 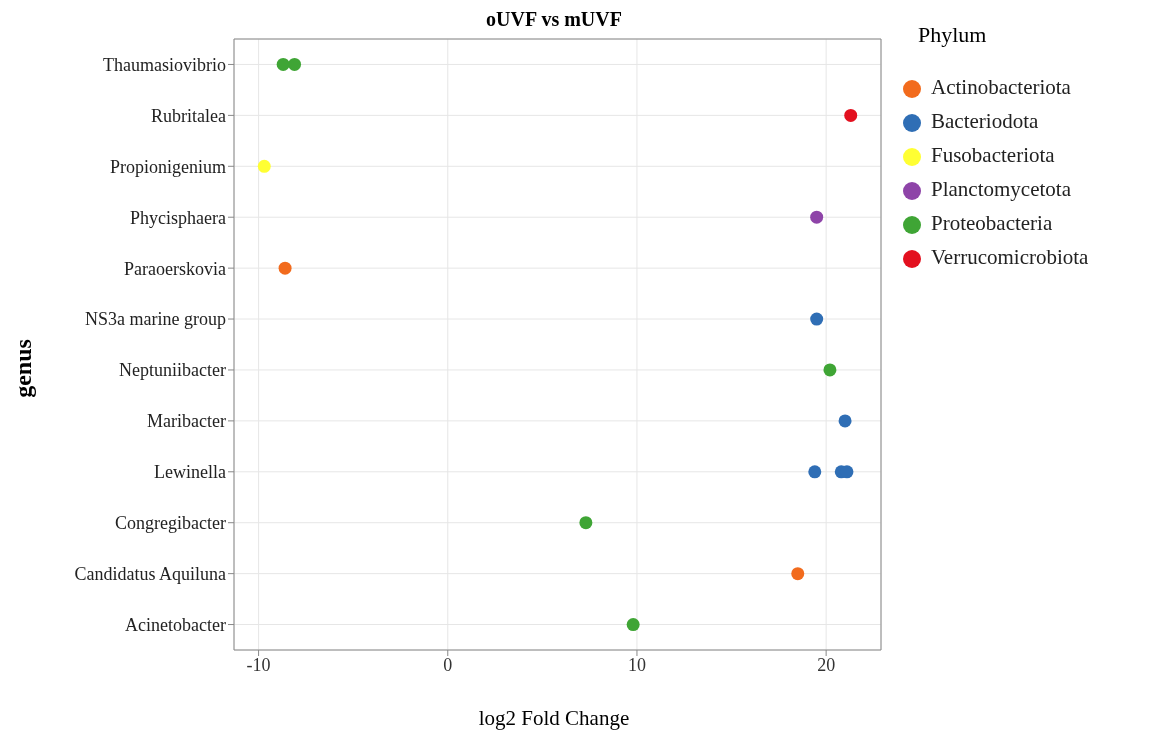 I want to click on legend-label: Planctomycetota, so click(x=1001, y=189).